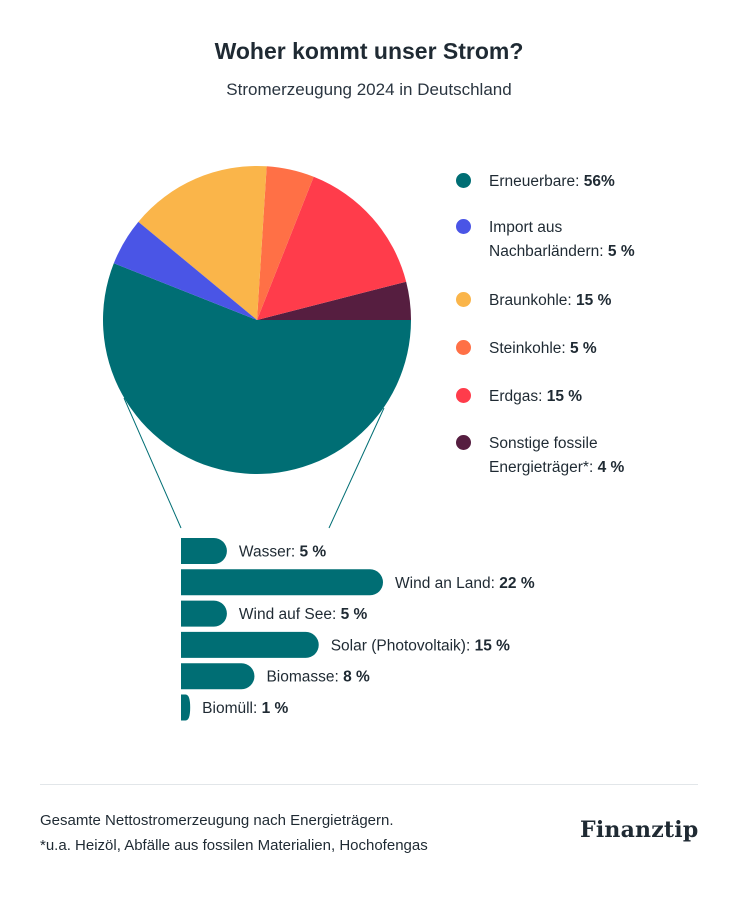  I want to click on bar-label-4: Biomasse: 8 %, so click(318, 677).